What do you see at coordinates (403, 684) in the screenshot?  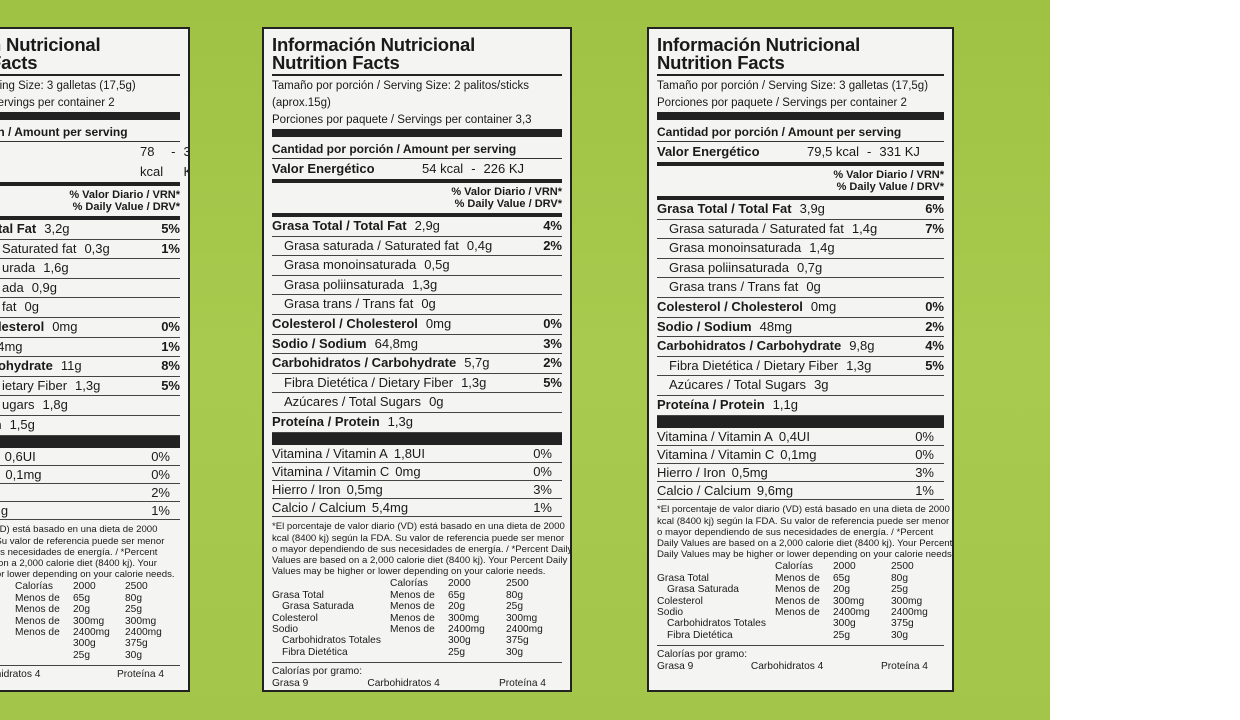 I see `cpg-item: Carbohidratos 4` at bounding box center [403, 684].